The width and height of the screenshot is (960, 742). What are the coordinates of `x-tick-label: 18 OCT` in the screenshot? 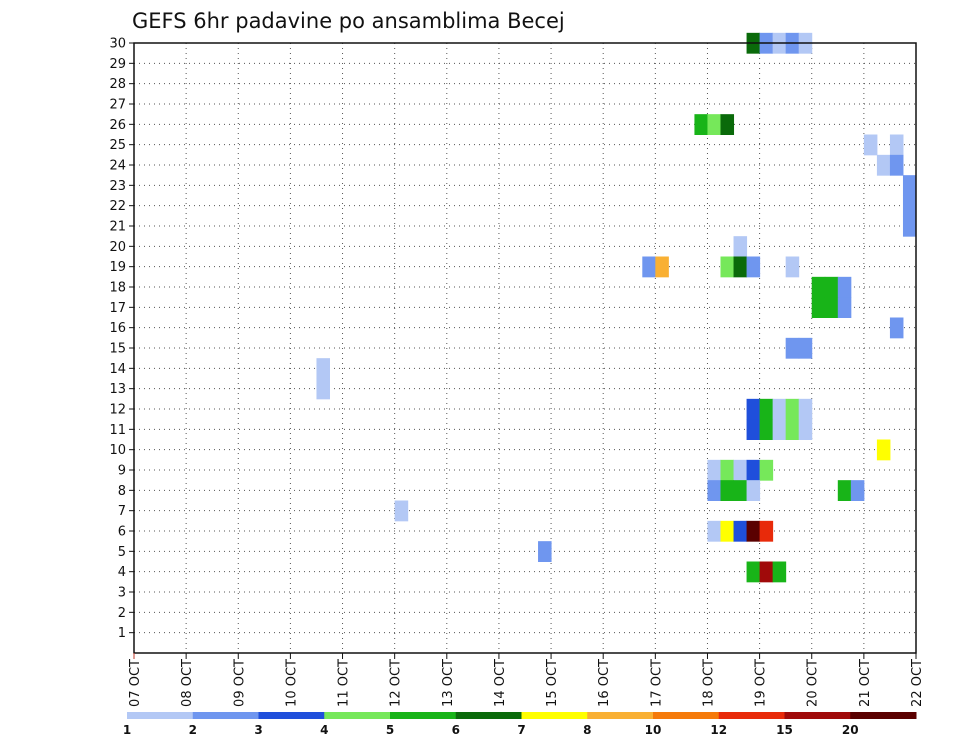 It's located at (708, 683).